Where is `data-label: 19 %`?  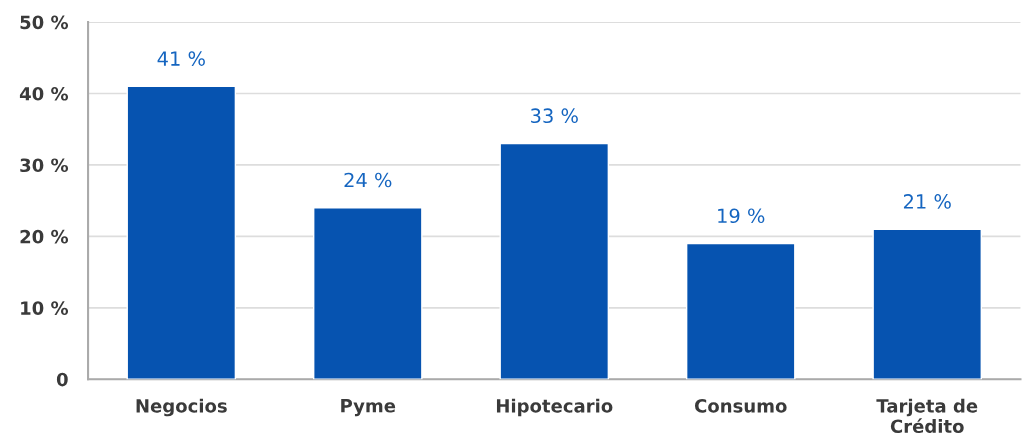
data-label: 19 % is located at coordinates (741, 216).